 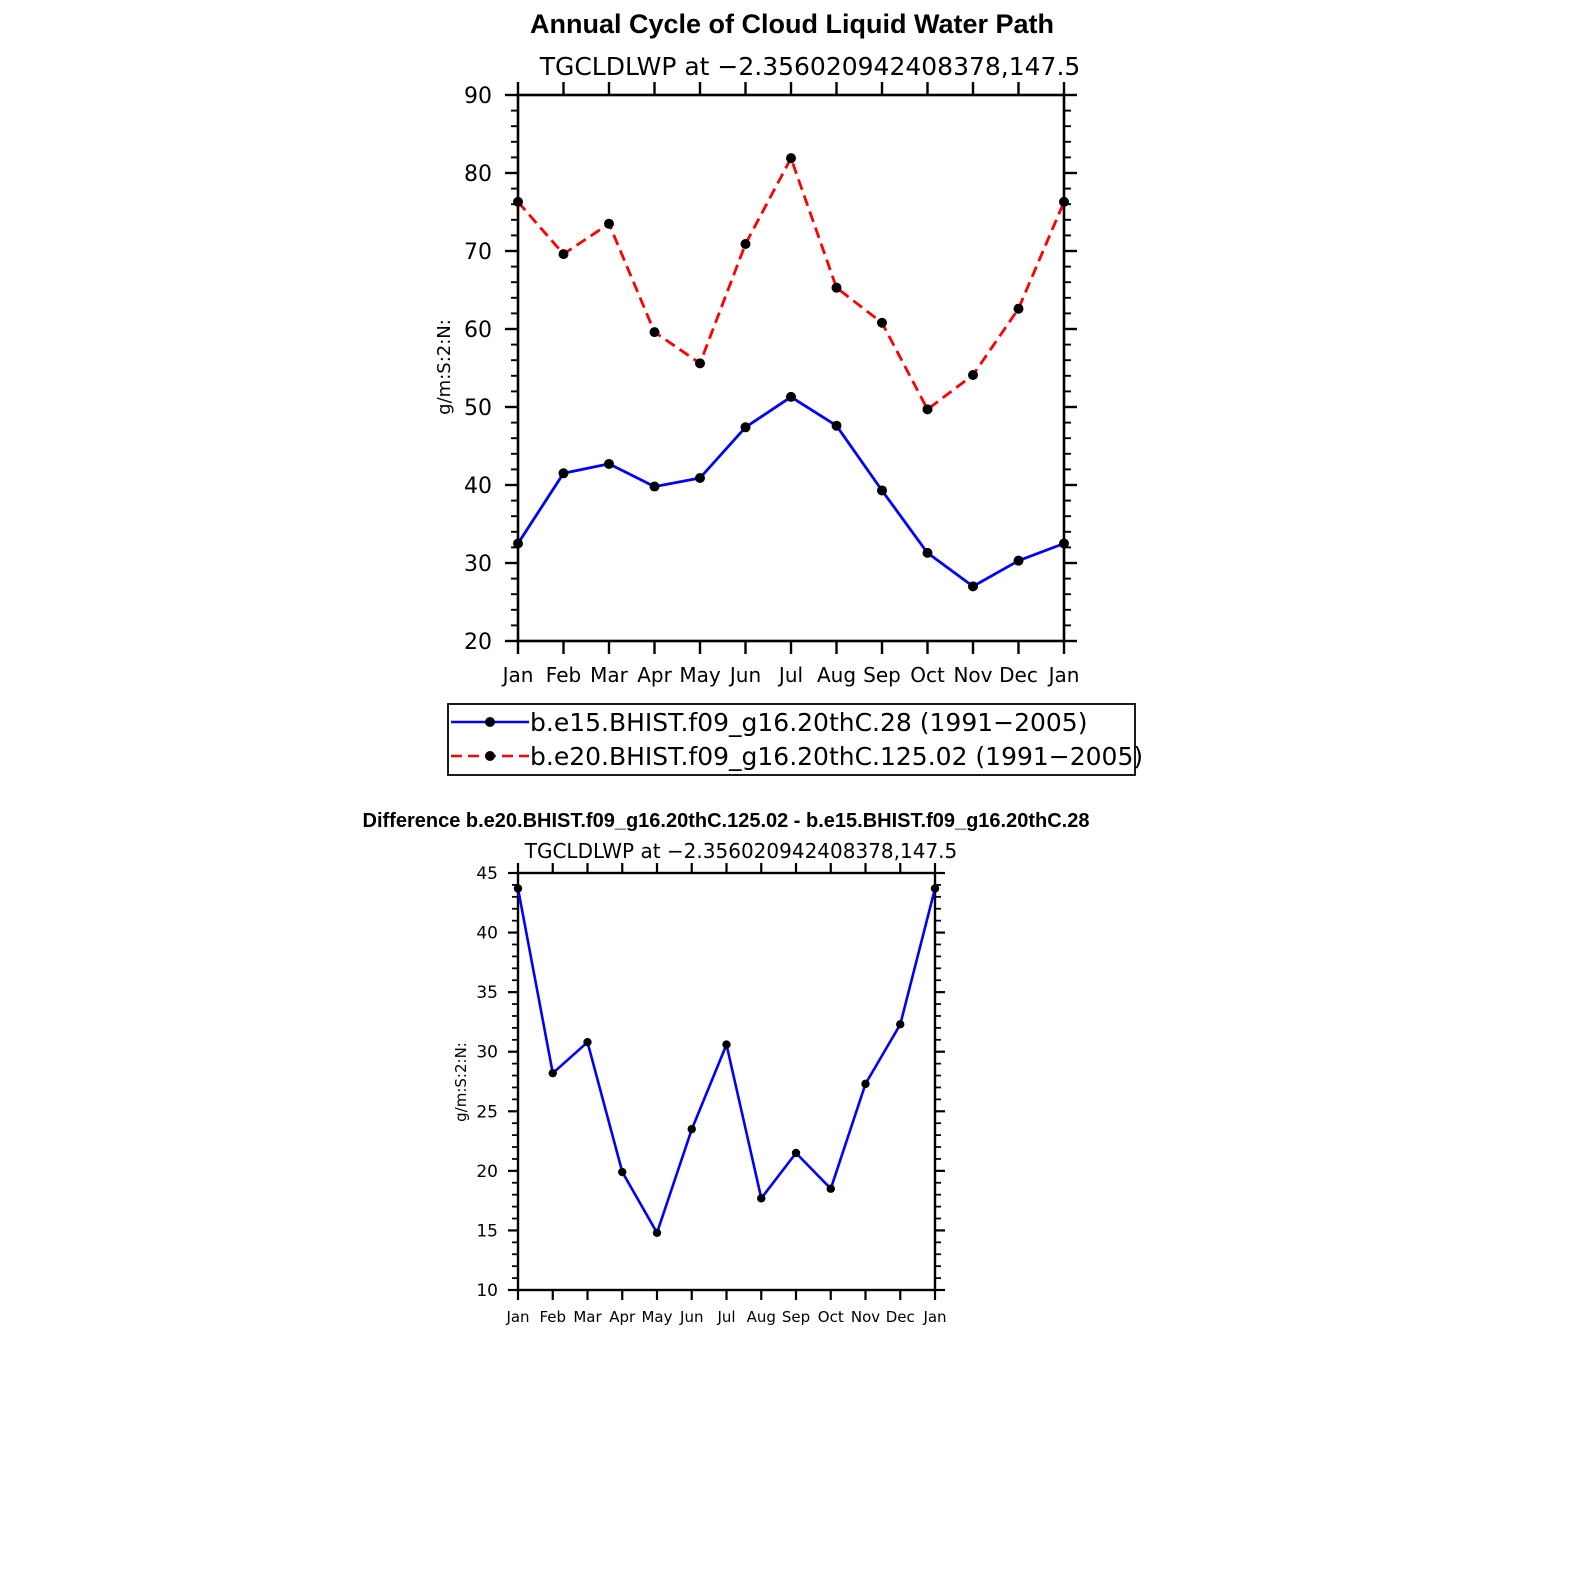 I want to click on chart2-ylabel: g/m:S:2:N:, so click(x=461, y=1082).